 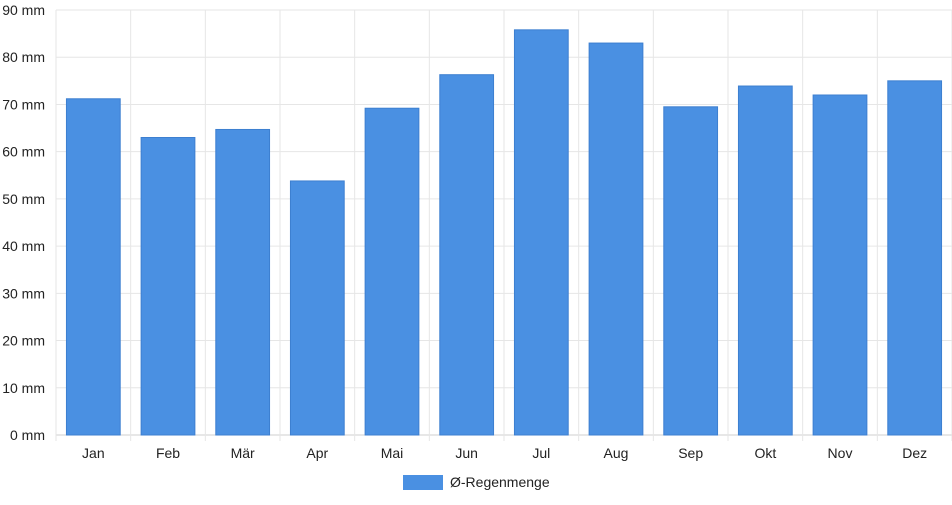 I want to click on x-tick-label: Dez, so click(x=914, y=453).